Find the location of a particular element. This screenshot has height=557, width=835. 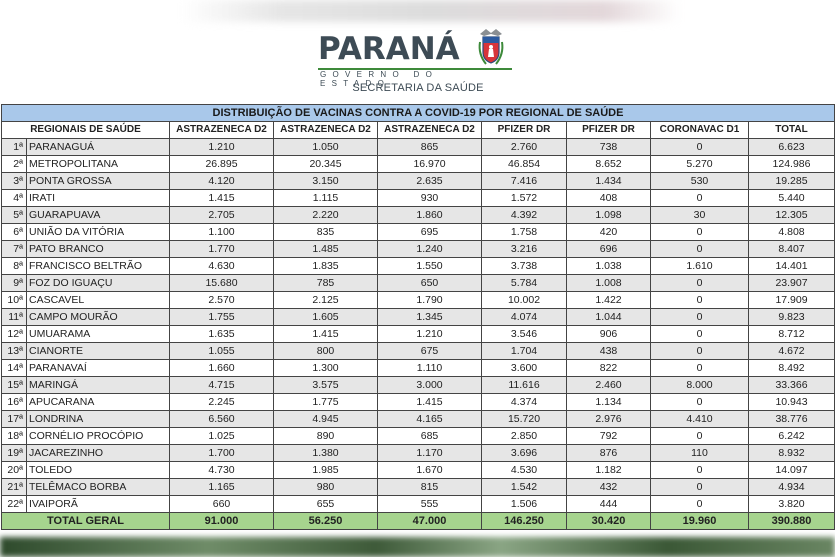

dose-count-cell: 8.932 is located at coordinates (791, 453).